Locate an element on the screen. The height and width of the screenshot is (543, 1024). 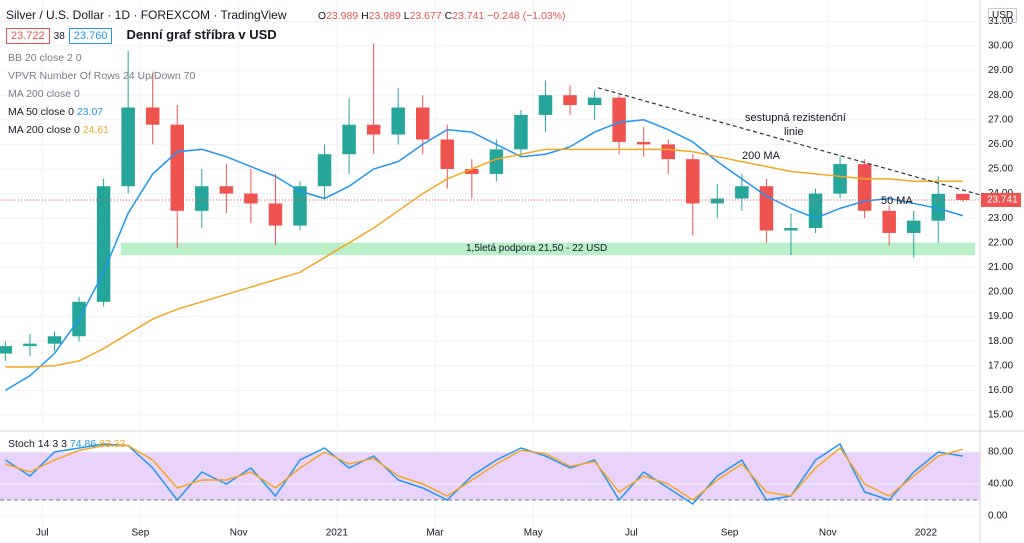
y-tick-label: 18.00 is located at coordinates (1000, 341).